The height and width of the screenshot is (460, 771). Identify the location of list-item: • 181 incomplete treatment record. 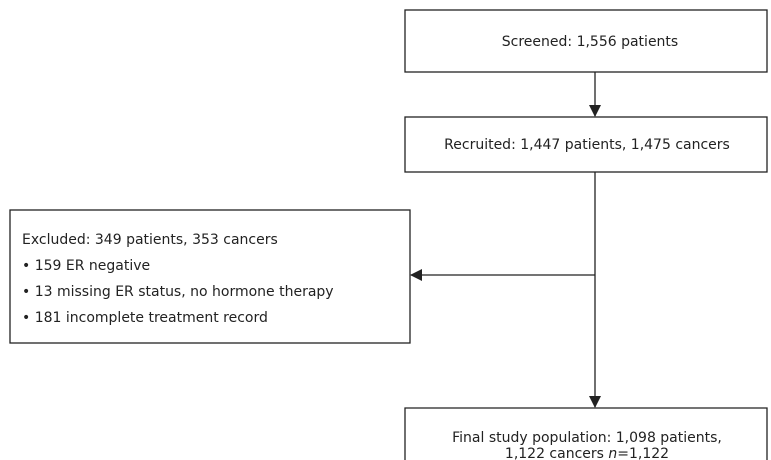
(145, 318).